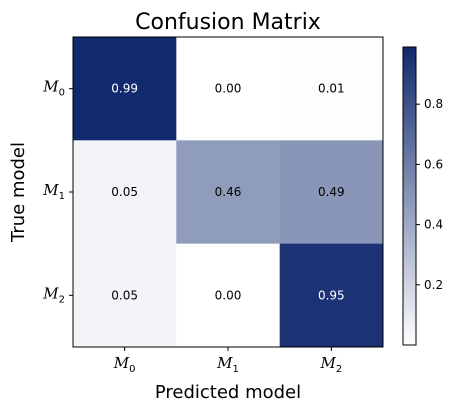  I want to click on colorbar-tick-label: 0.6, so click(433, 164).